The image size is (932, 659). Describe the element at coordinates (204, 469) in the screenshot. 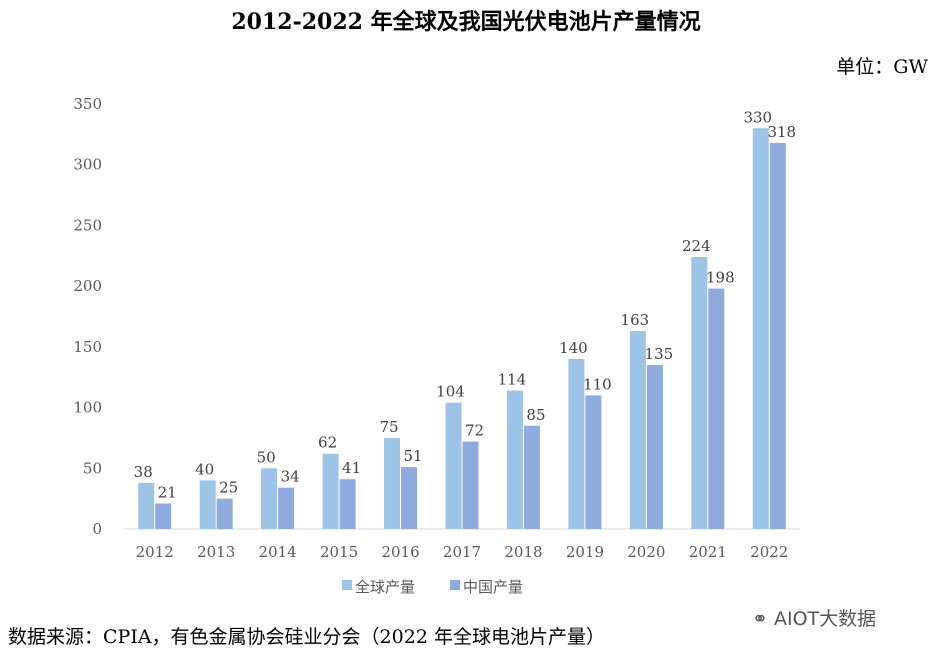

I see `data-label: 40` at that location.